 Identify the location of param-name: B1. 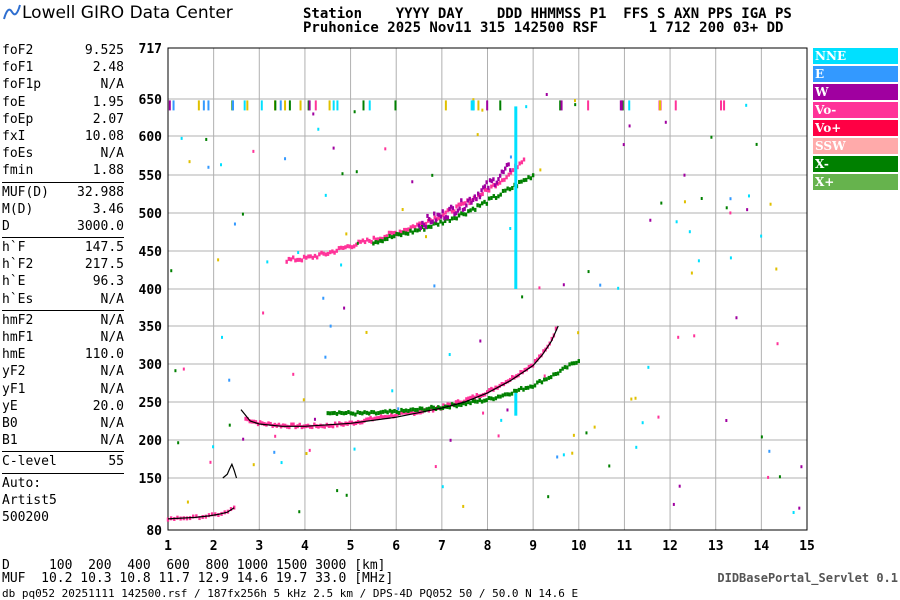
(10, 441).